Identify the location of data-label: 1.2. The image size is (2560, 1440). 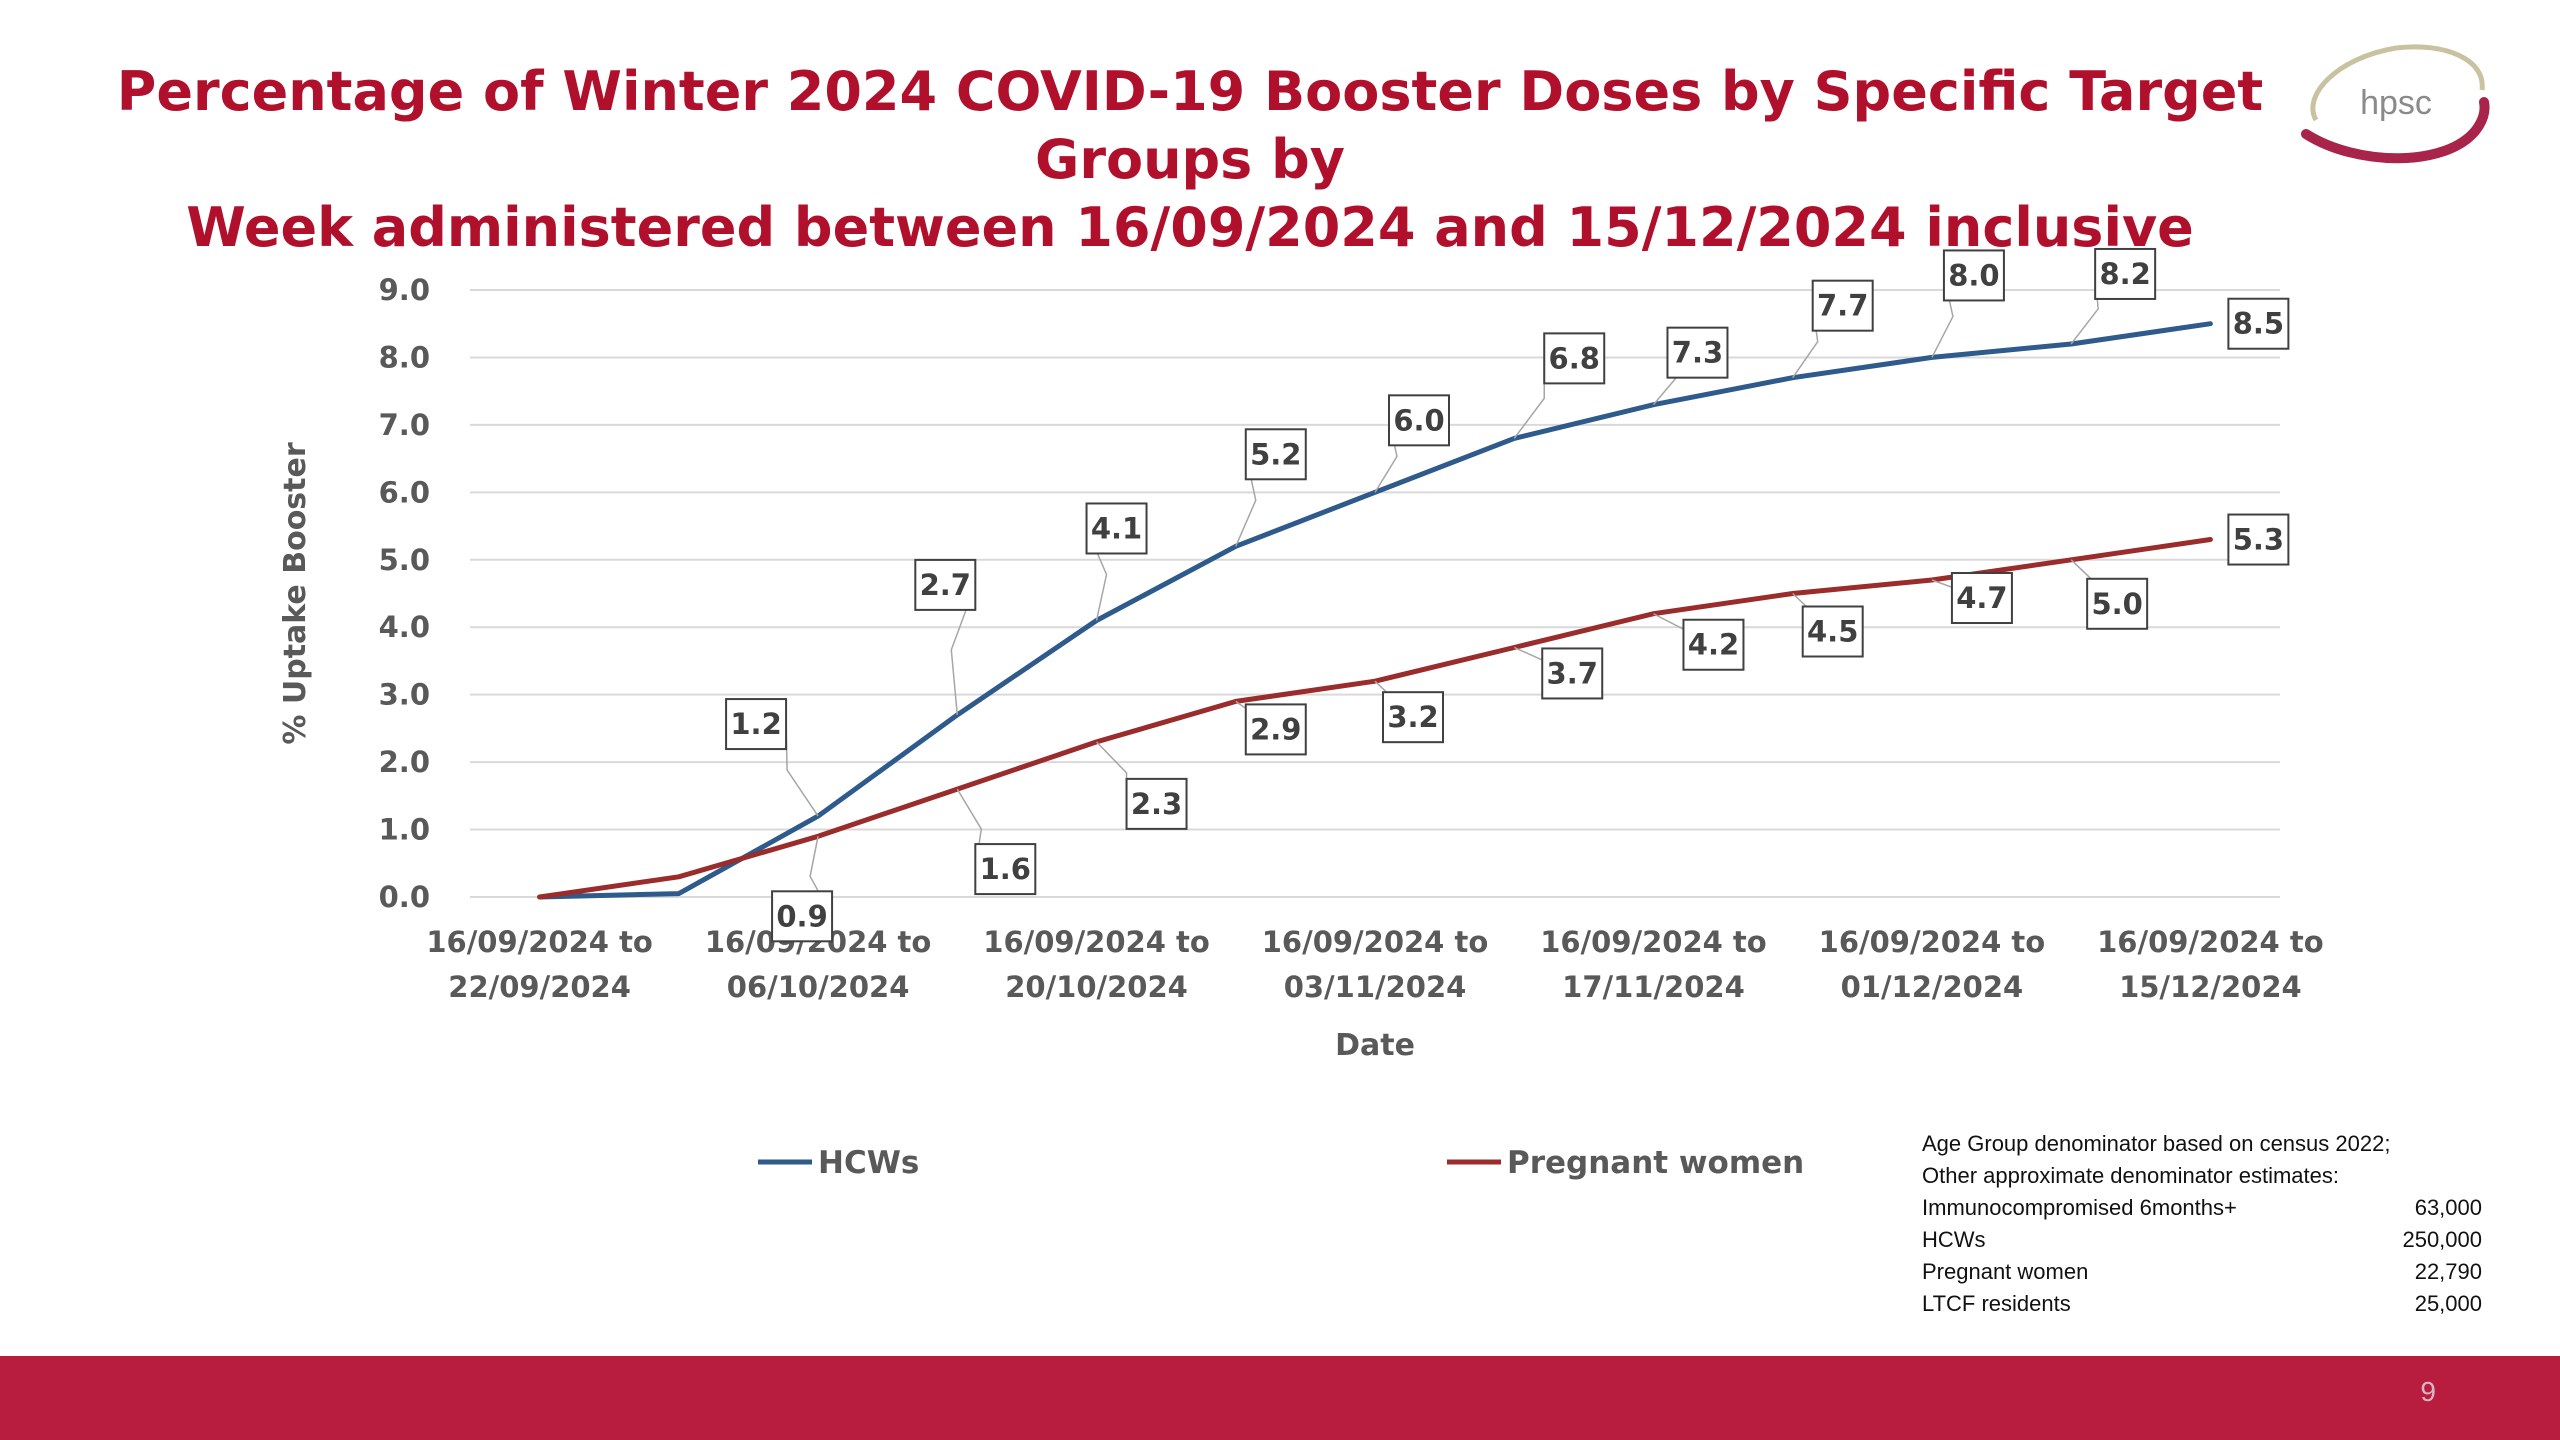
(772, 757).